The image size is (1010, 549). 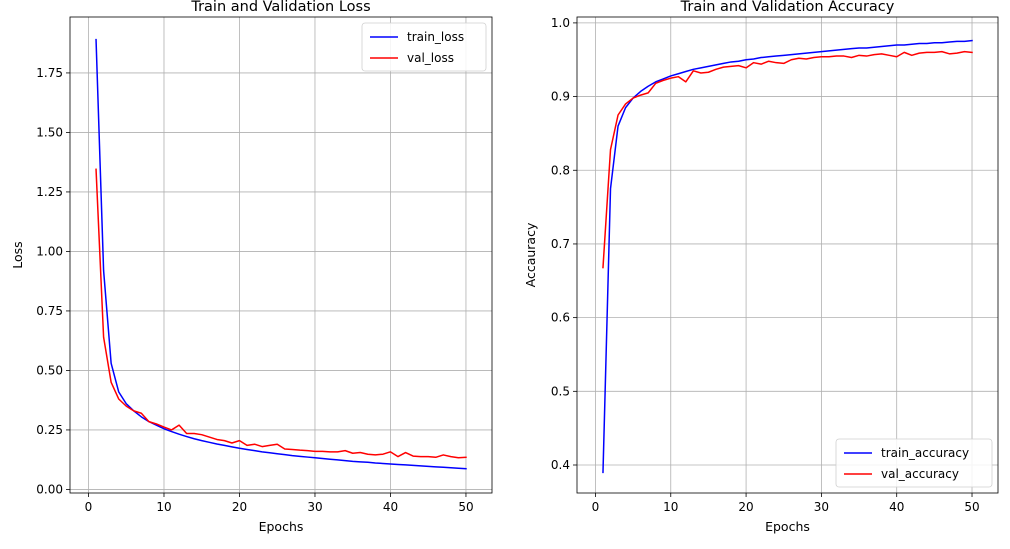 What do you see at coordinates (280, 7) in the screenshot?
I see `chart-title: Train and Validation Loss` at bounding box center [280, 7].